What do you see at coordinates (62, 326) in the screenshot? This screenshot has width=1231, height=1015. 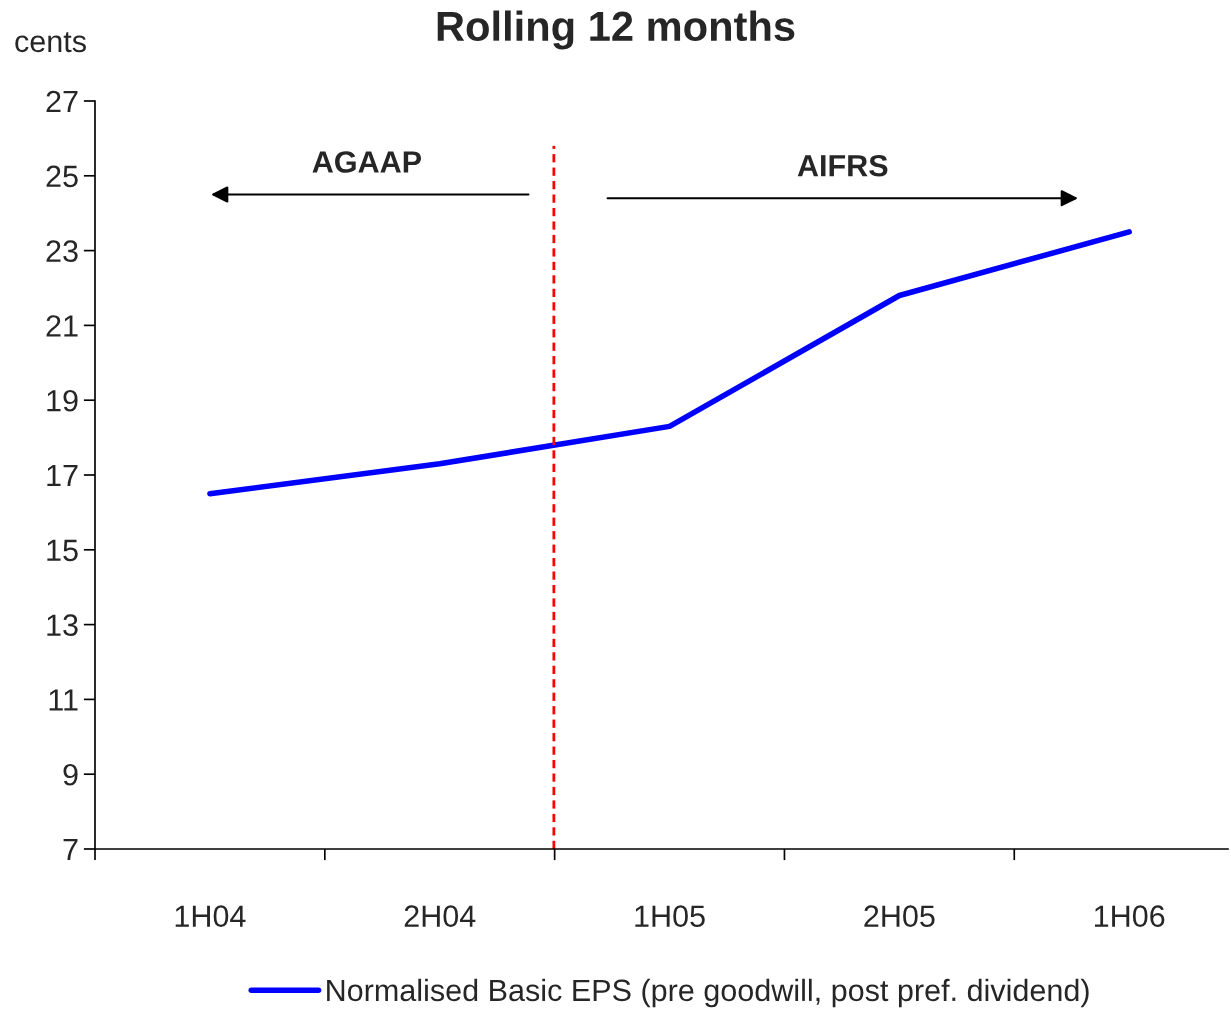 I see `y-tick-label: 21` at bounding box center [62, 326].